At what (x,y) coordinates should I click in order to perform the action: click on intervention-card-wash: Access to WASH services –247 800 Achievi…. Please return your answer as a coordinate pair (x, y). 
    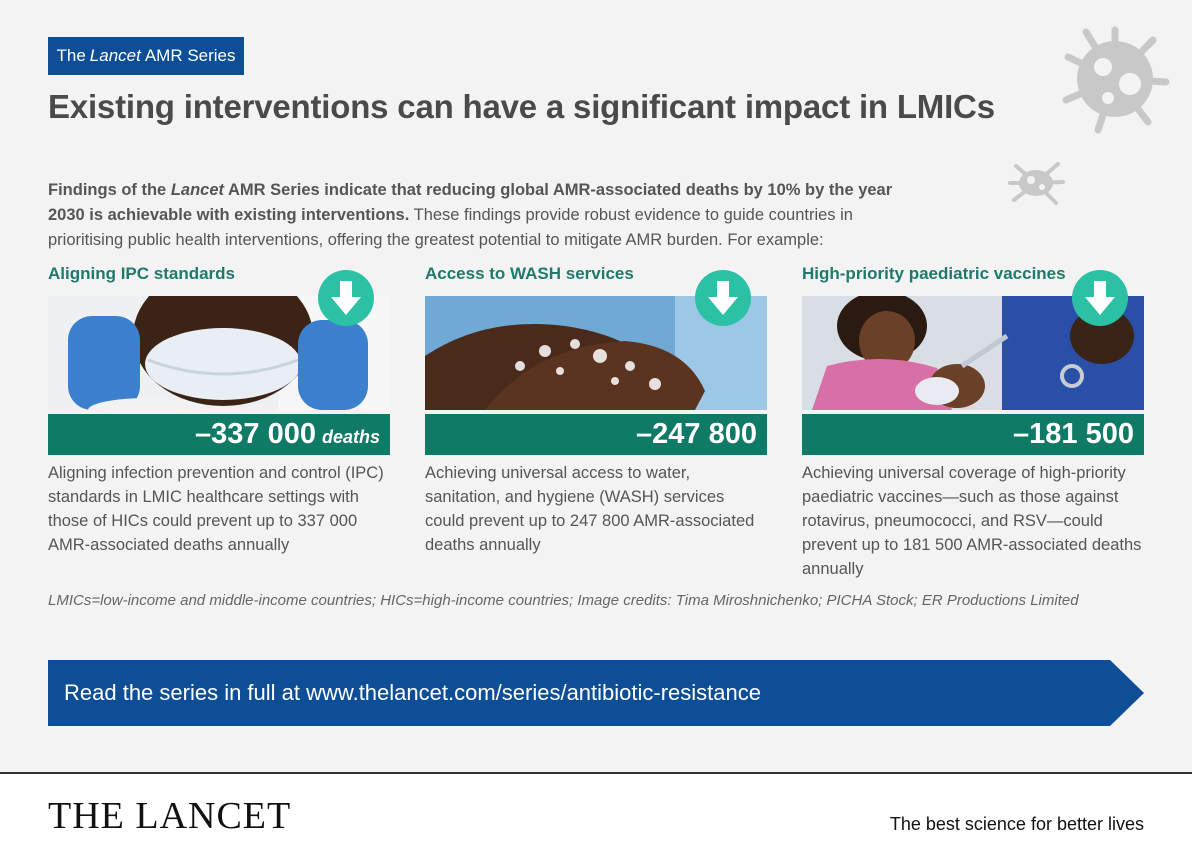
    Looking at the image, I should click on (596, 409).